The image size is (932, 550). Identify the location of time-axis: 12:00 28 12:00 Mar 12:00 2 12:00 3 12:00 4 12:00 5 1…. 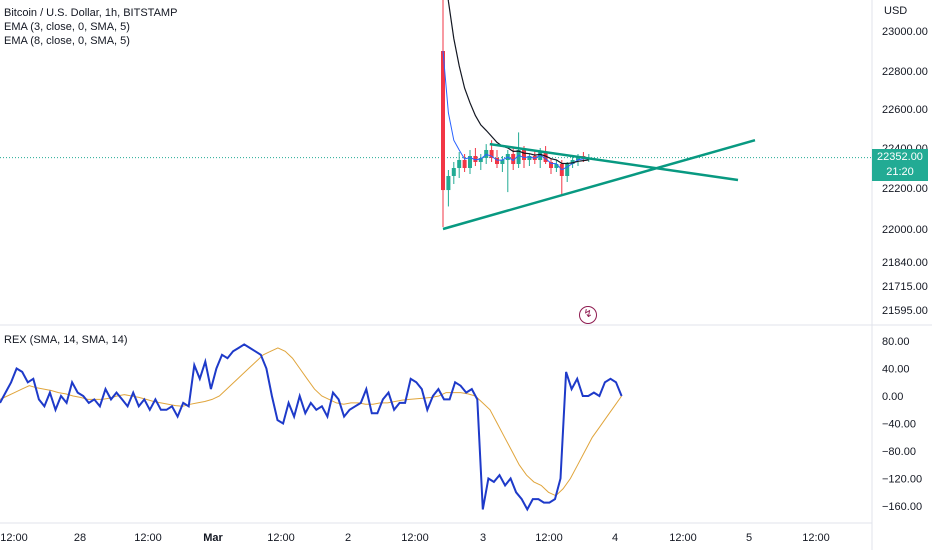
(415, 538).